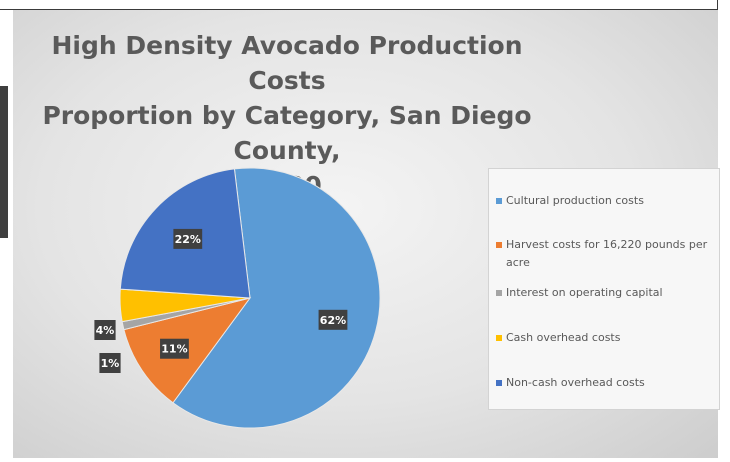  What do you see at coordinates (563, 337) in the screenshot?
I see `legend-label-cash-overhead: Cash overhead costs` at bounding box center [563, 337].